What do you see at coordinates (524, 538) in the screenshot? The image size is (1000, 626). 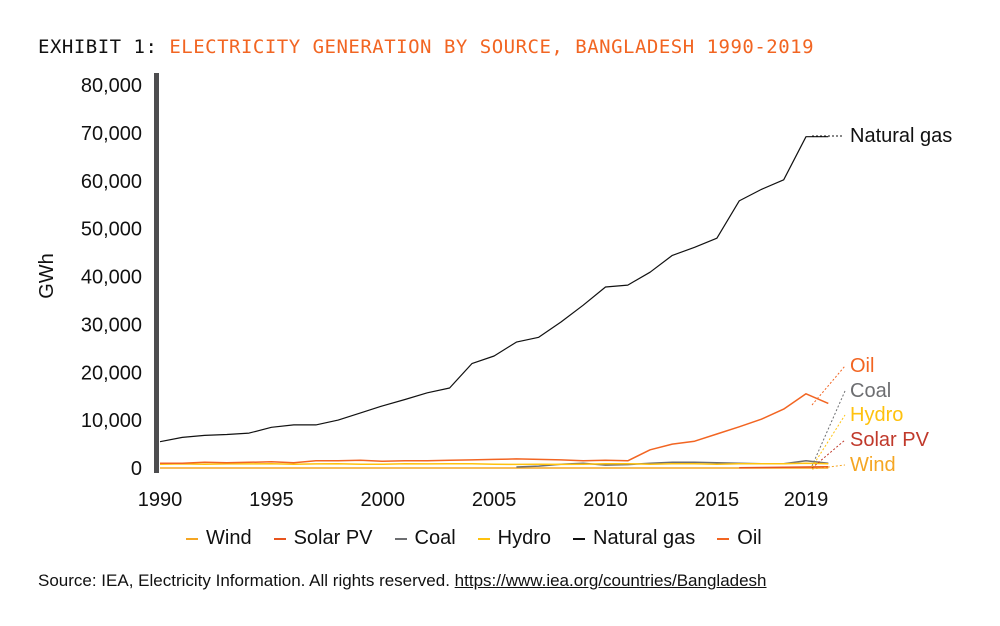 I see `legend-label: Hydro` at bounding box center [524, 538].